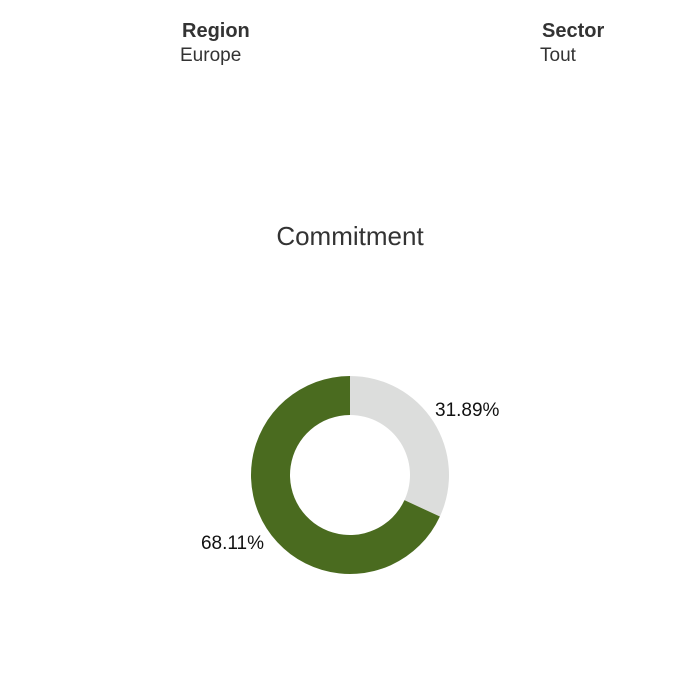 Image resolution: width=700 pixels, height=700 pixels. Describe the element at coordinates (232, 543) in the screenshot. I see `slice-label-1: 68.11%` at that location.